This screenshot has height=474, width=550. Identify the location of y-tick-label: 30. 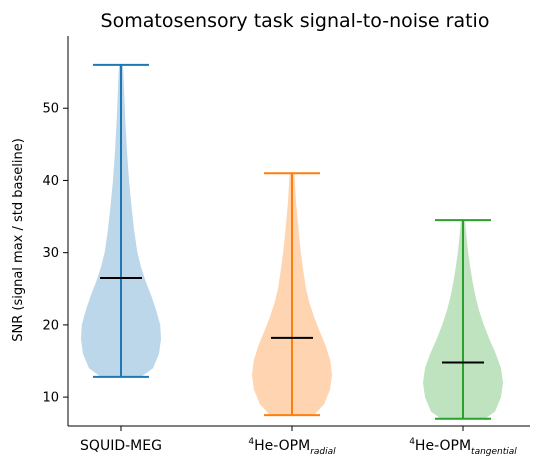
(50, 253).